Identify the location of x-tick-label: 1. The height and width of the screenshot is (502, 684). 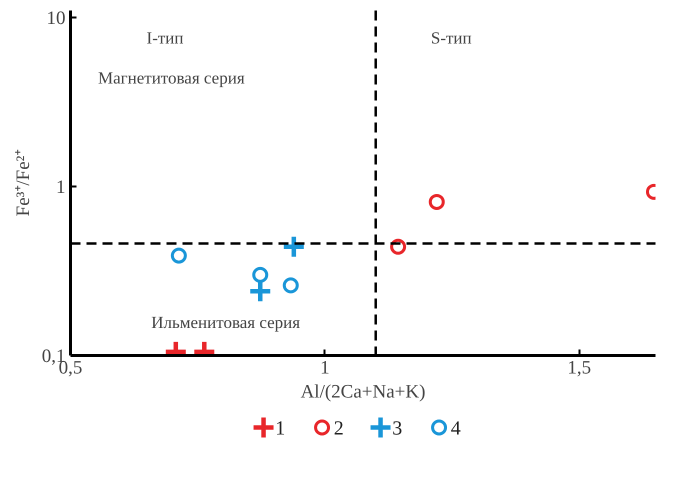
(325, 368).